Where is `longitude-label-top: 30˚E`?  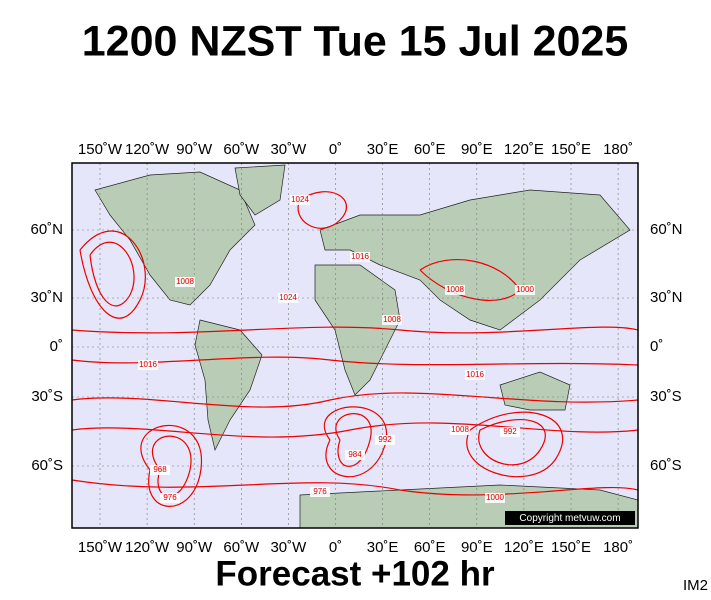 longitude-label-top: 30˚E is located at coordinates (383, 149).